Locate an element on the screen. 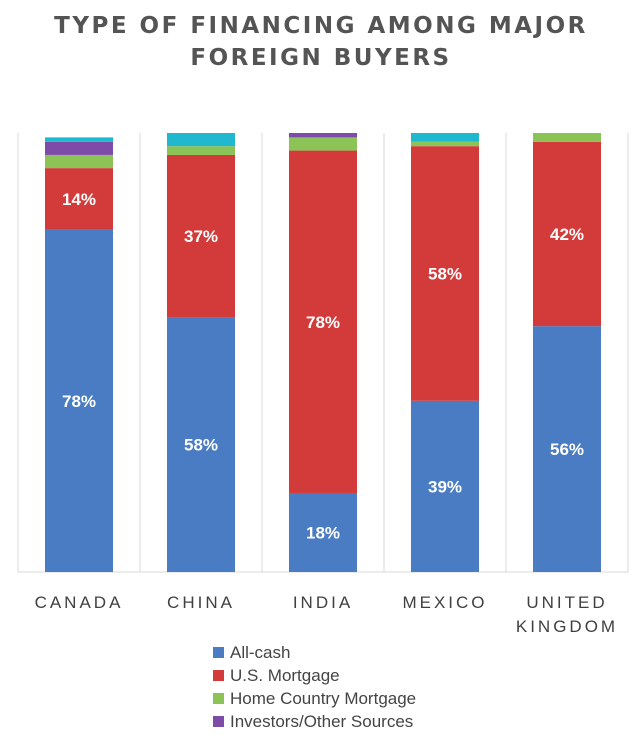  data-label-u-s-mortgage-bar-india: 78% is located at coordinates (323, 322).